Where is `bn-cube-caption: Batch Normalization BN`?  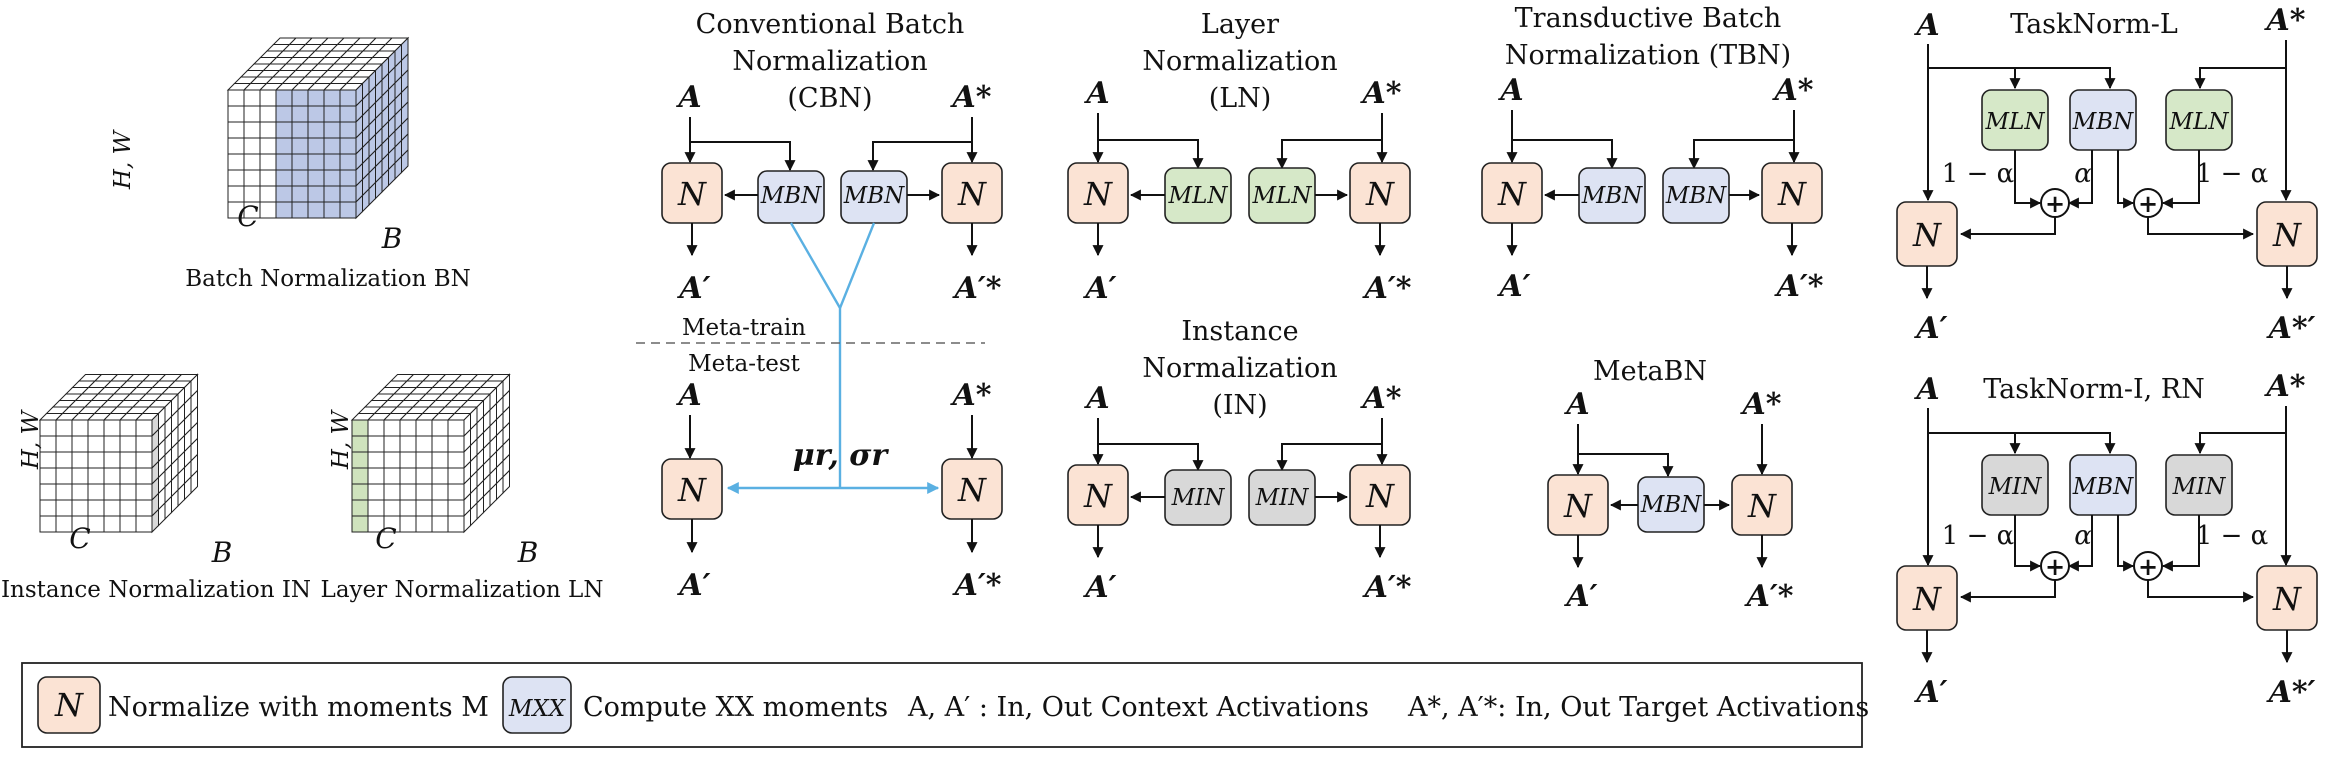 bn-cube-caption: Batch Normalization BN is located at coordinates (328, 279).